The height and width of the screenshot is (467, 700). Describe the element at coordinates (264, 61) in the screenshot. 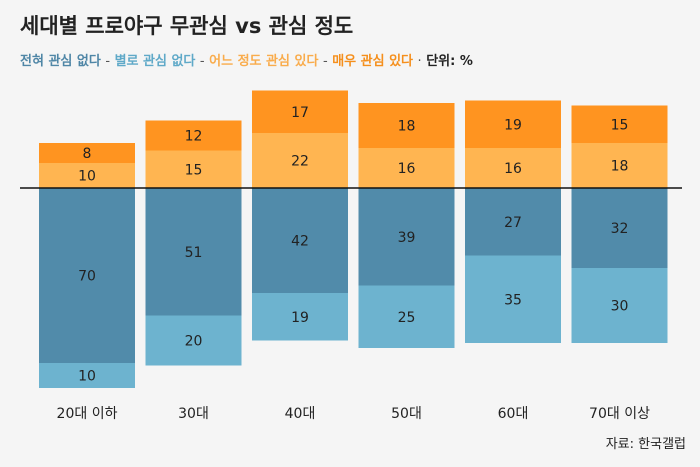

I see `legend-somewhat: 어느 정도 관심 있다` at that location.